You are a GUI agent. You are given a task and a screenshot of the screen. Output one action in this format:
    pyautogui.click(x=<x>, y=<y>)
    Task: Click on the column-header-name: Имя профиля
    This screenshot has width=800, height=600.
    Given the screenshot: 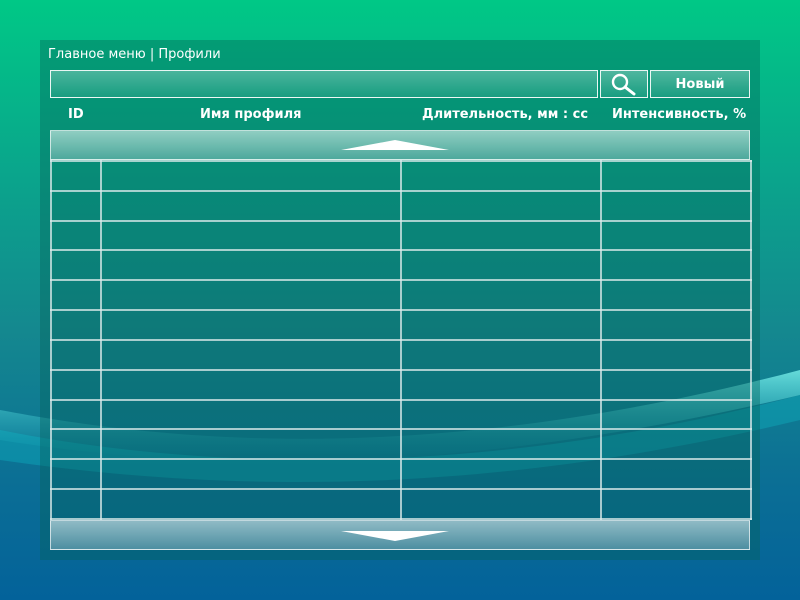 What is the action you would take?
    pyautogui.click(x=251, y=114)
    